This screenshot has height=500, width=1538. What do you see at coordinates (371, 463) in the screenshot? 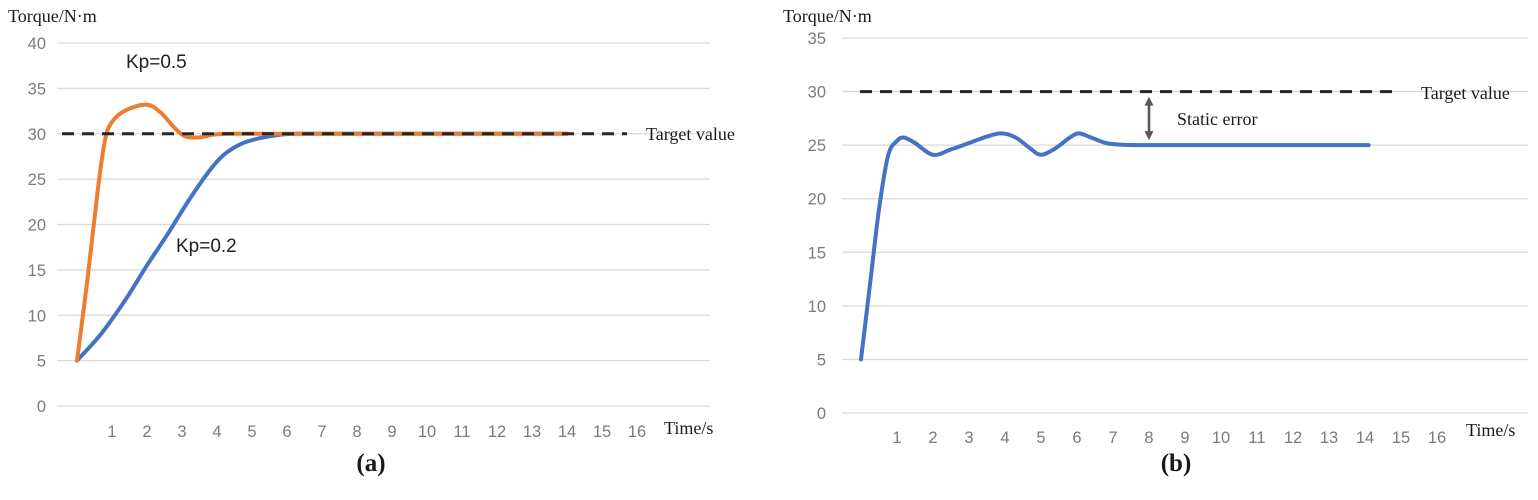
I see `subfigure-caption-a: (a)` at bounding box center [371, 463].